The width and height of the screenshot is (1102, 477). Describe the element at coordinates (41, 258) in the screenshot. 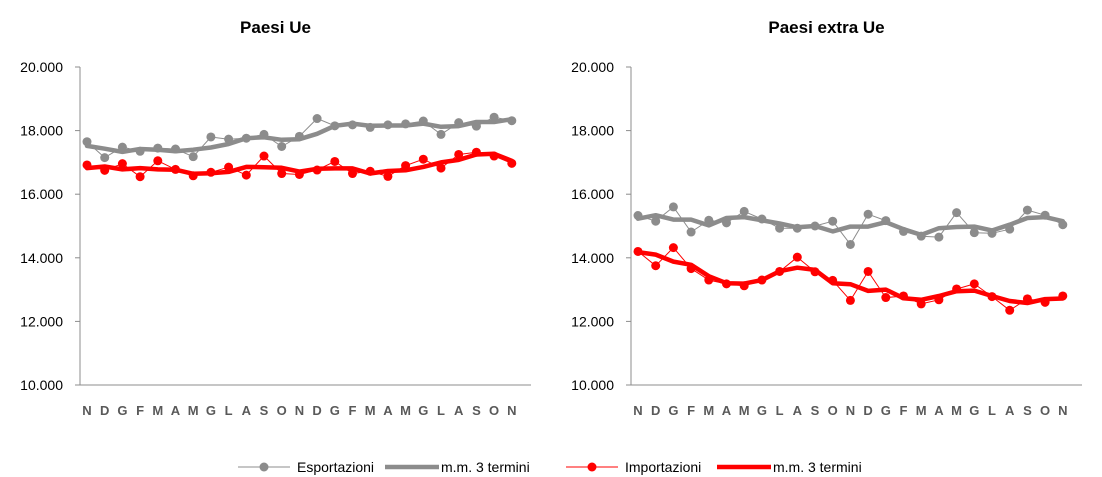

I see `y-tick-label: 14.000` at that location.